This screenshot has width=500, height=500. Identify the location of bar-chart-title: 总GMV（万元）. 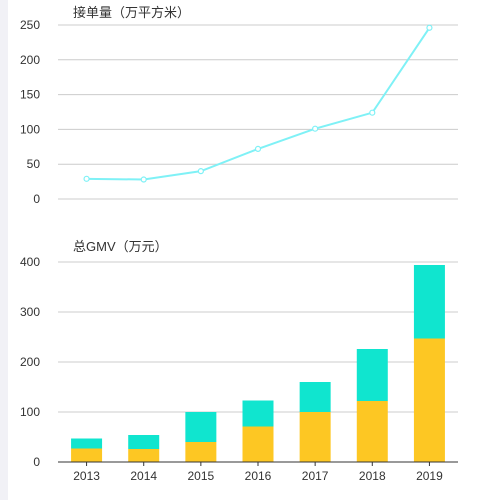
(120, 246).